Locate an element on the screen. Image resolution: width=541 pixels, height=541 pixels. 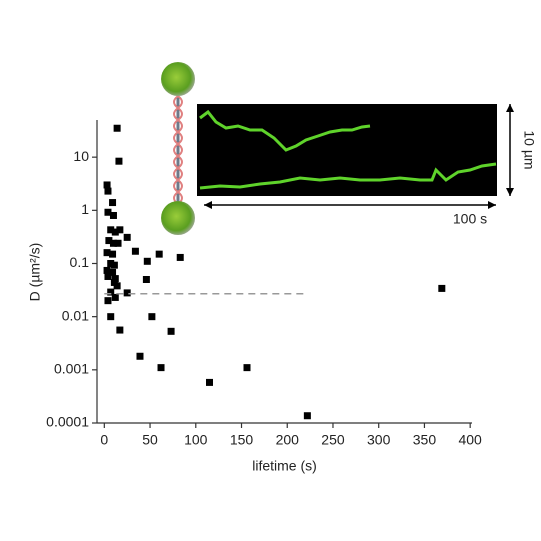
x-tick-label: 0 is located at coordinates (104, 440).